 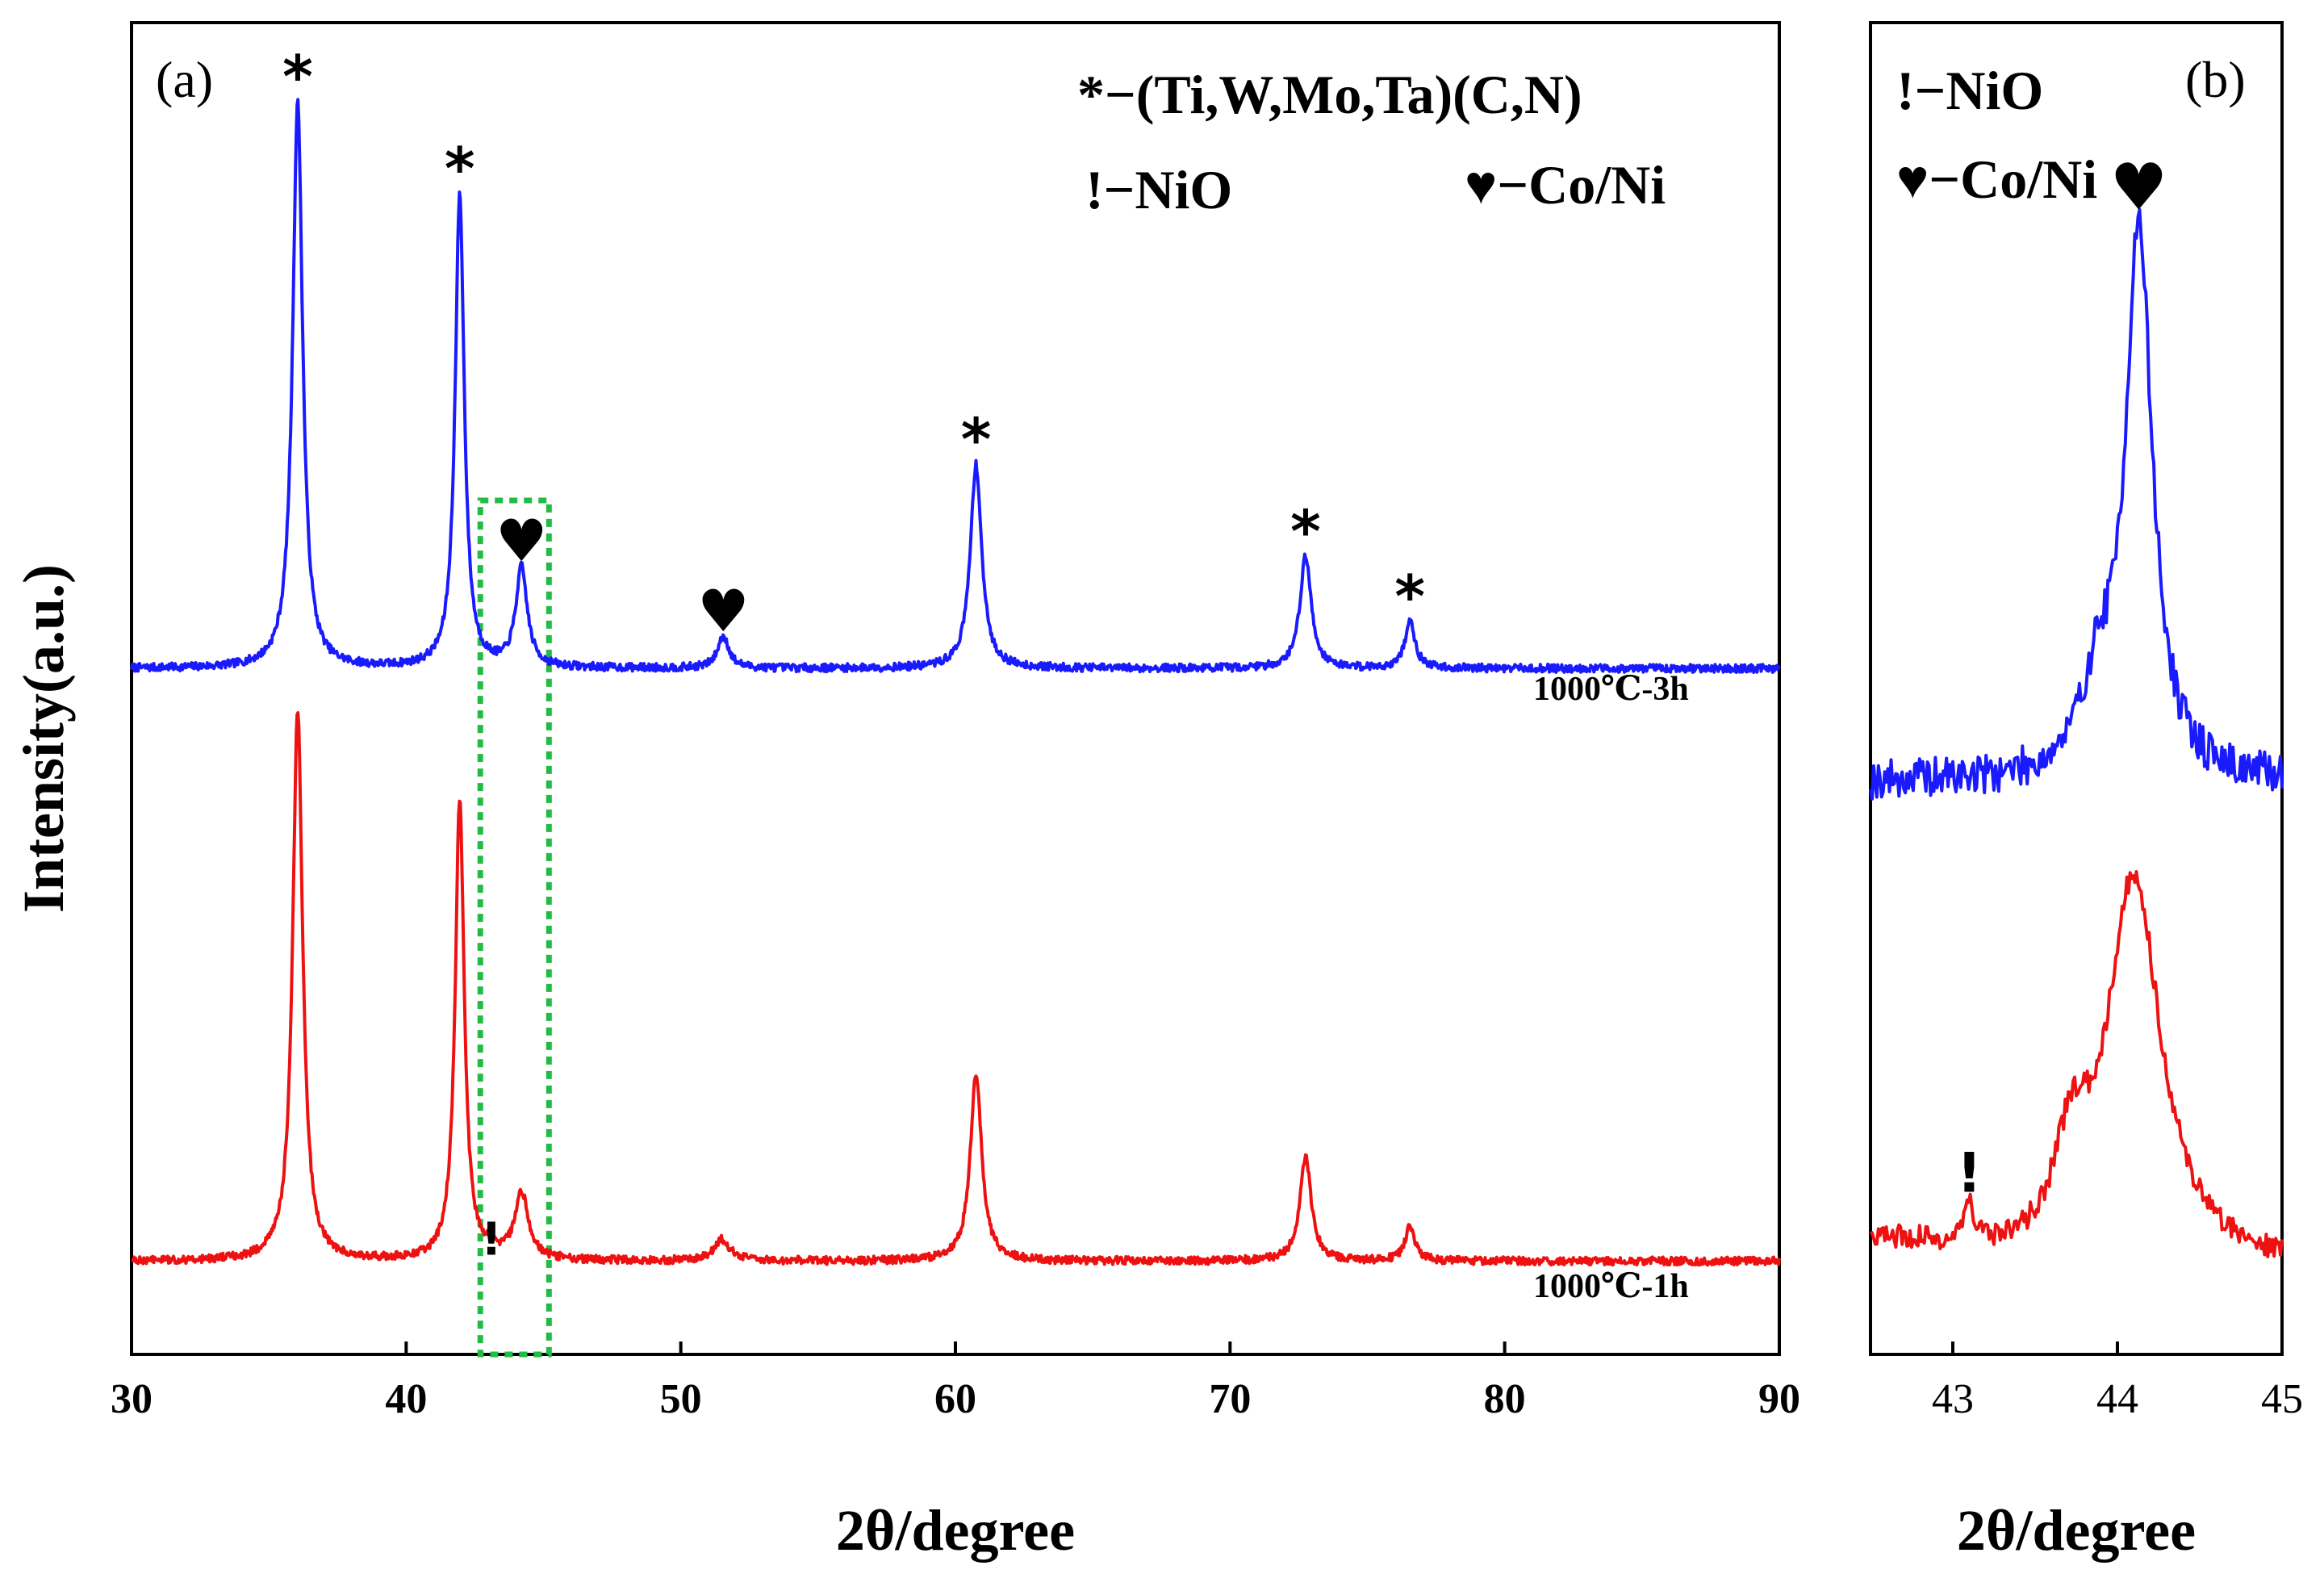 What do you see at coordinates (2216, 79) in the screenshot?
I see `panel-b-label: (b)` at bounding box center [2216, 79].